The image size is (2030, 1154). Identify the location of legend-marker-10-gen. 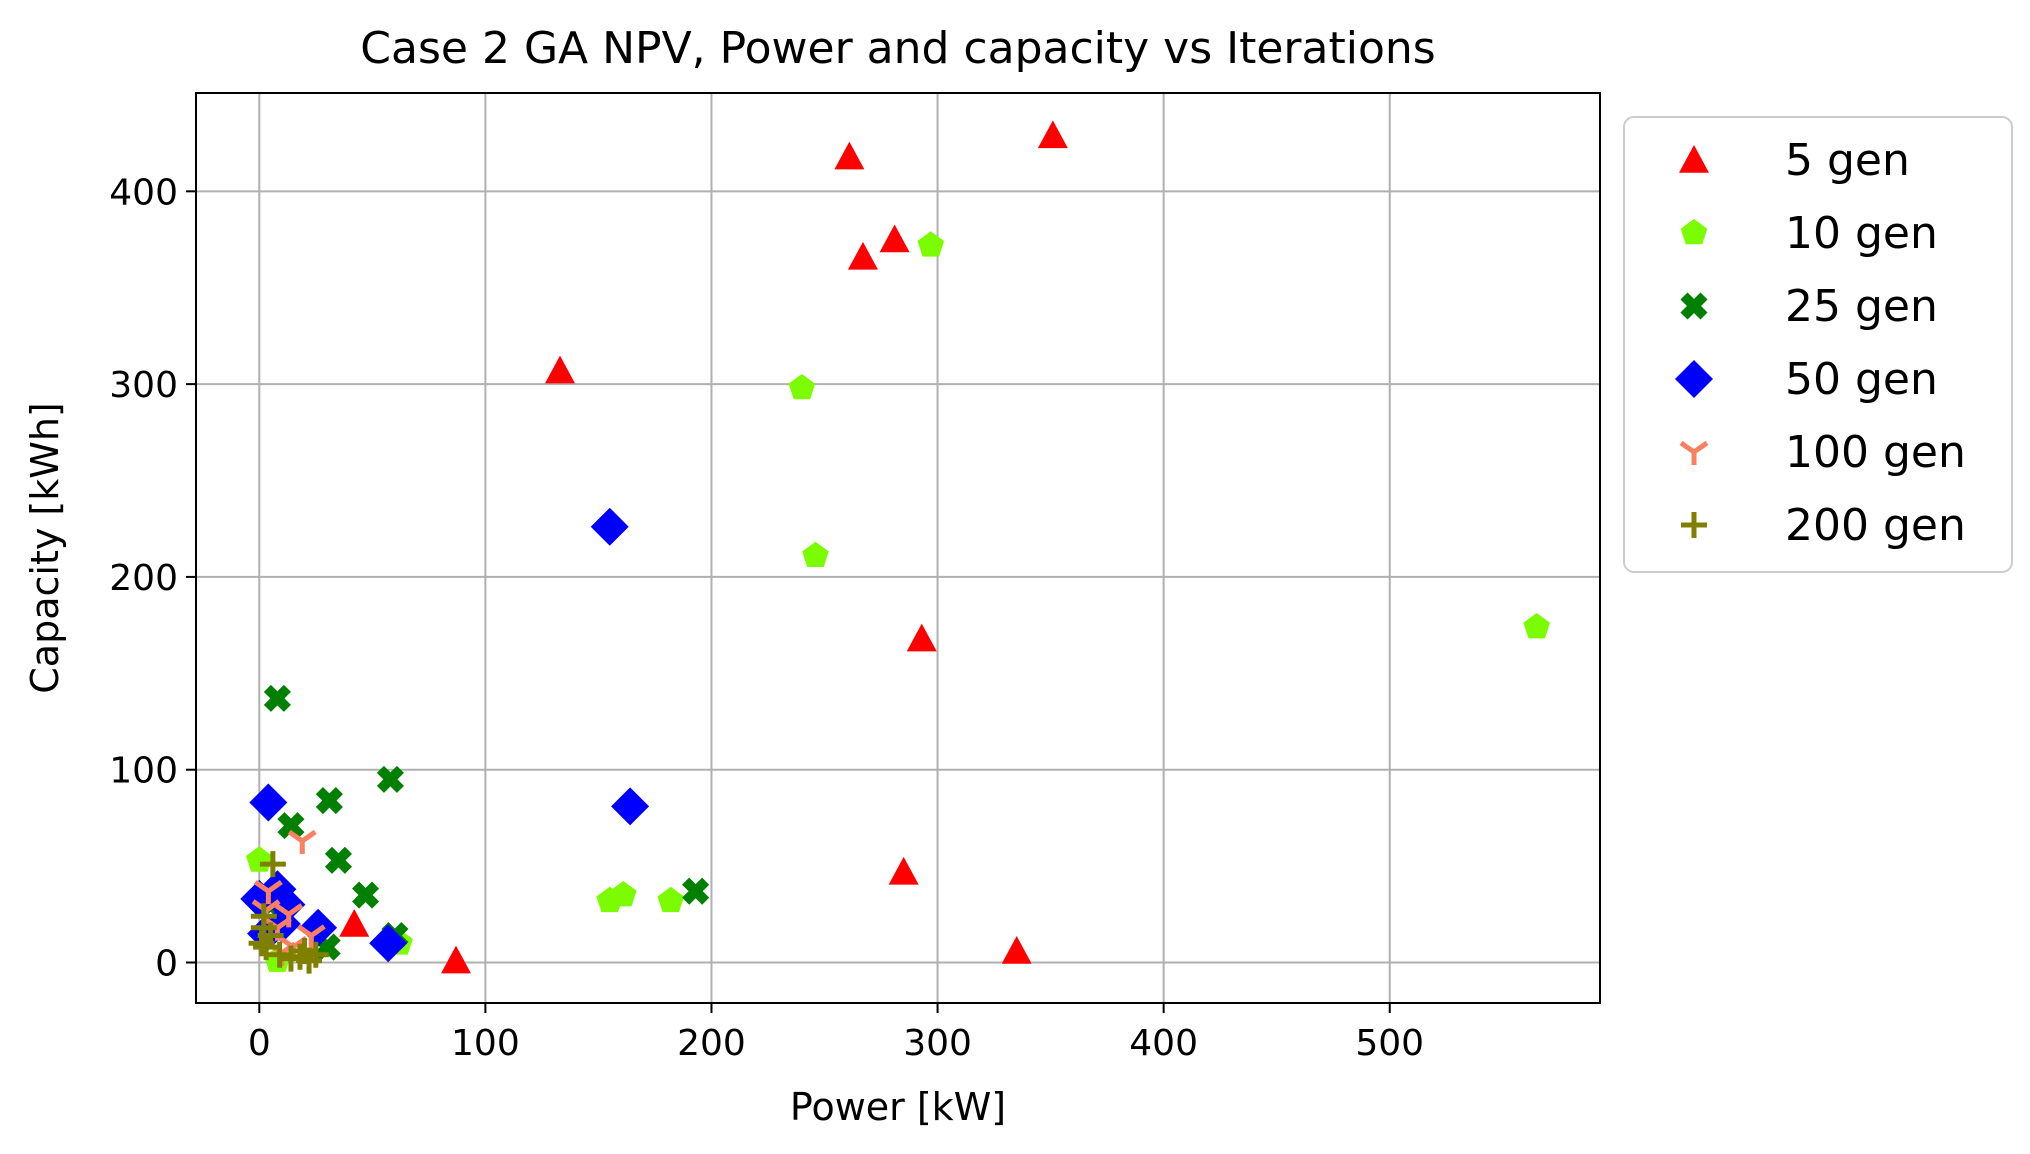
(1694, 232).